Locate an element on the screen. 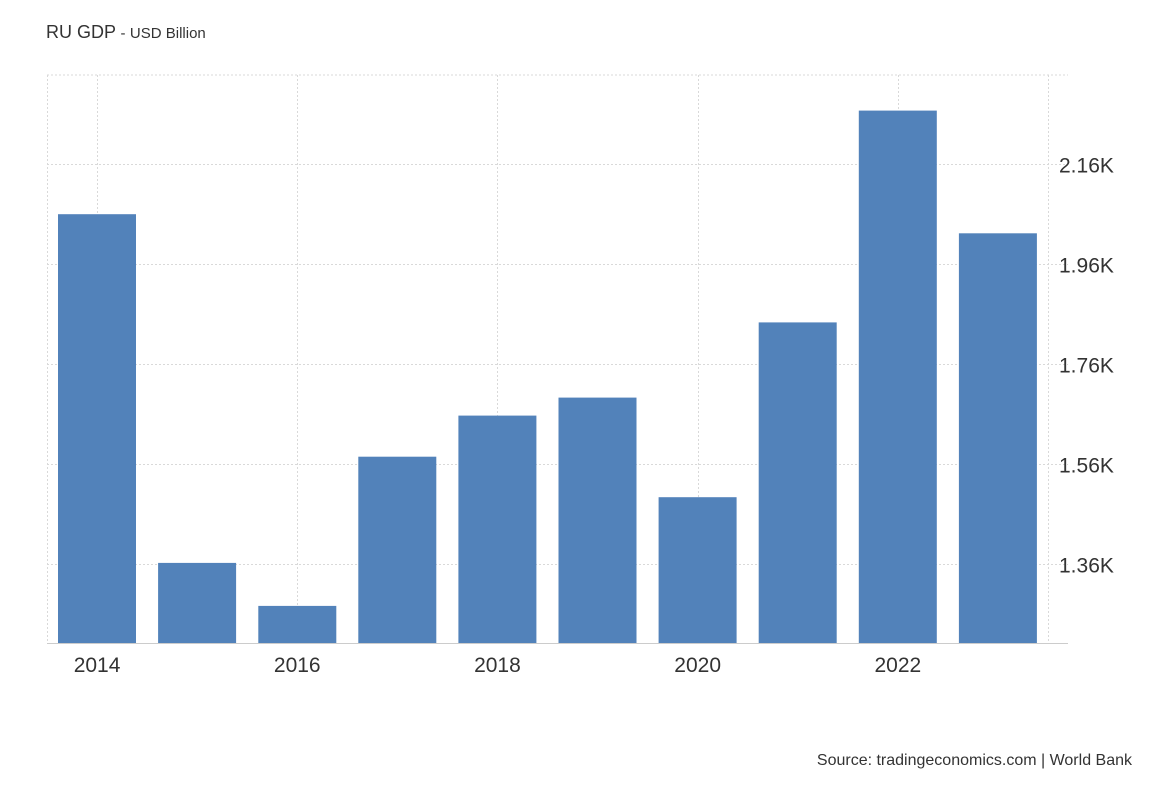 This screenshot has width=1152, height=787. x-tick-label: 2022 is located at coordinates (897, 665).